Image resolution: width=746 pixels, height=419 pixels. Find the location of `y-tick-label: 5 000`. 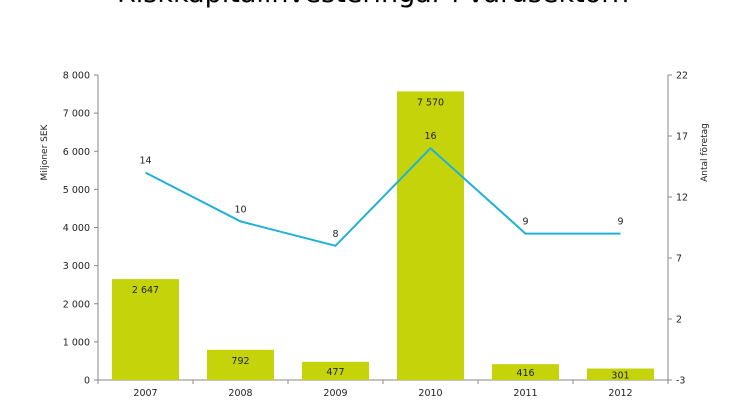

y-tick-label: 5 000 is located at coordinates (76, 190).